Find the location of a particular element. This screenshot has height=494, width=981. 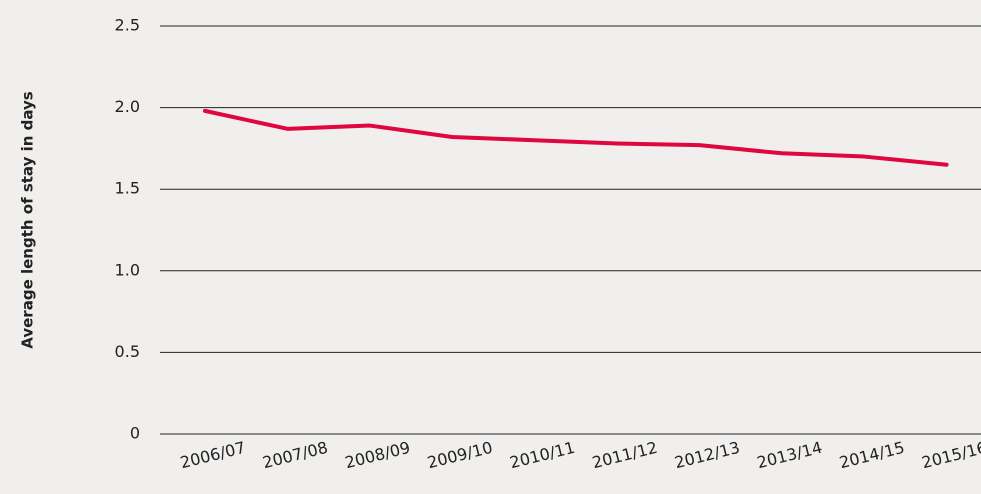

y-tick-label: 1.5 is located at coordinates (127, 188).